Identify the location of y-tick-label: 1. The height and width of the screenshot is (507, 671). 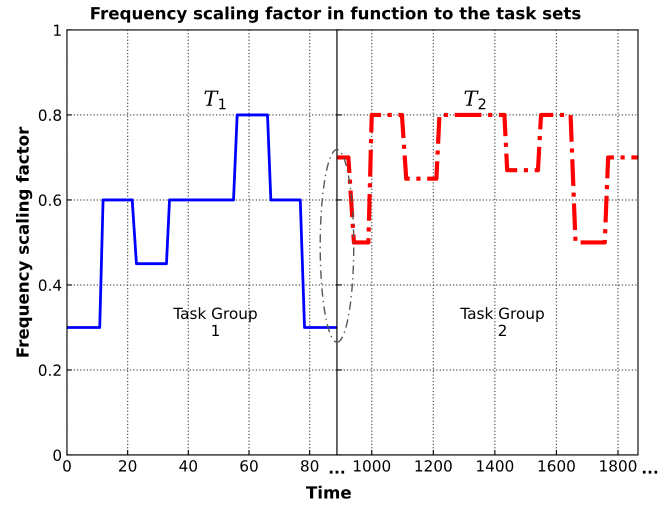
(57, 30).